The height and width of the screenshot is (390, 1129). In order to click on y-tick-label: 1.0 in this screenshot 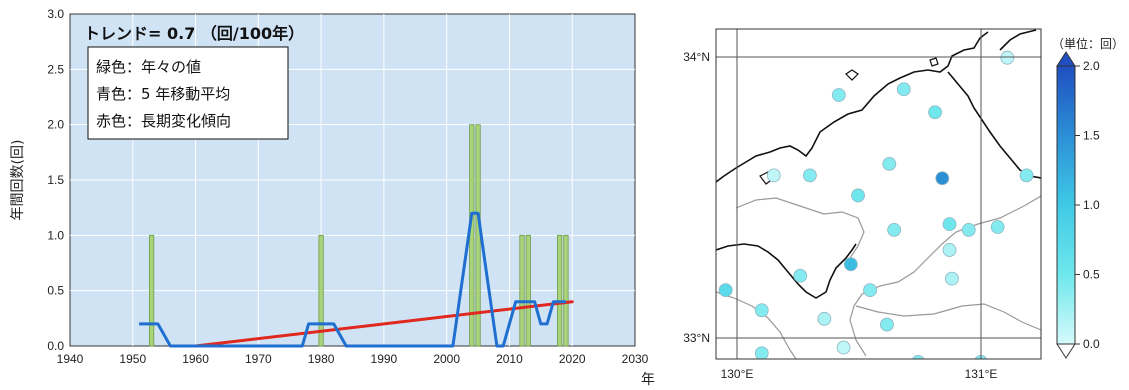, I will do `click(55, 235)`.